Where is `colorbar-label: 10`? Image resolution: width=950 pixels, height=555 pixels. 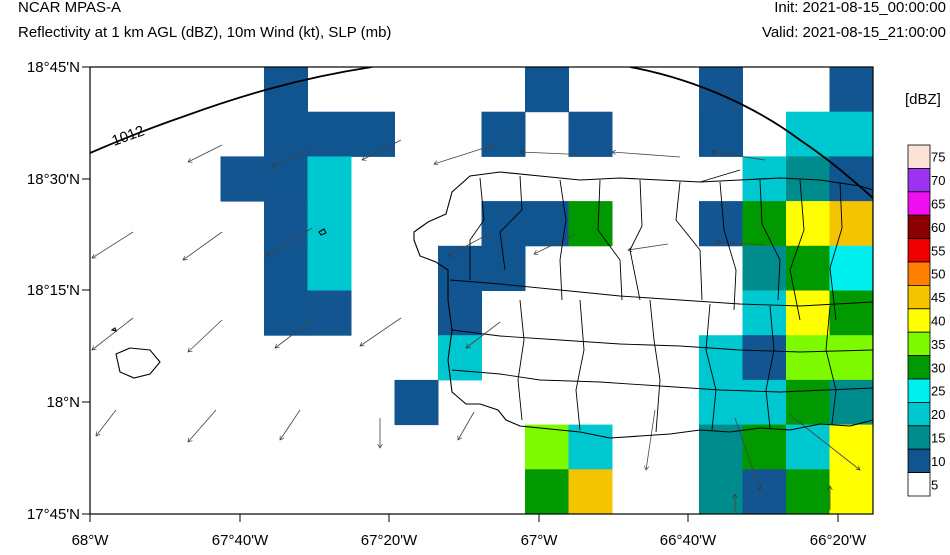 colorbar-label: 10 is located at coordinates (938, 461).